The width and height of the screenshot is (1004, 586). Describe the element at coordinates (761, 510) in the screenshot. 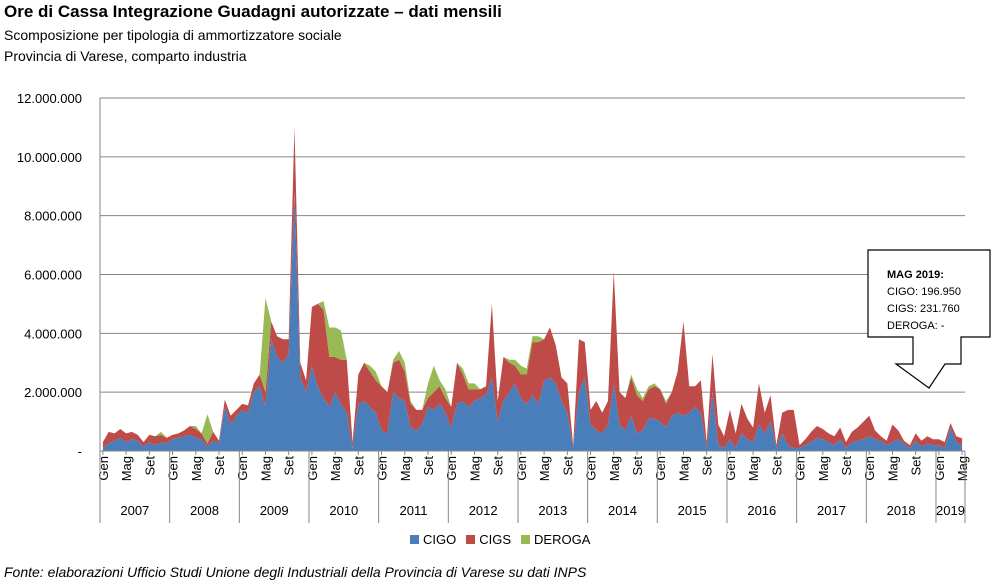

I see `year-label: 2016` at that location.